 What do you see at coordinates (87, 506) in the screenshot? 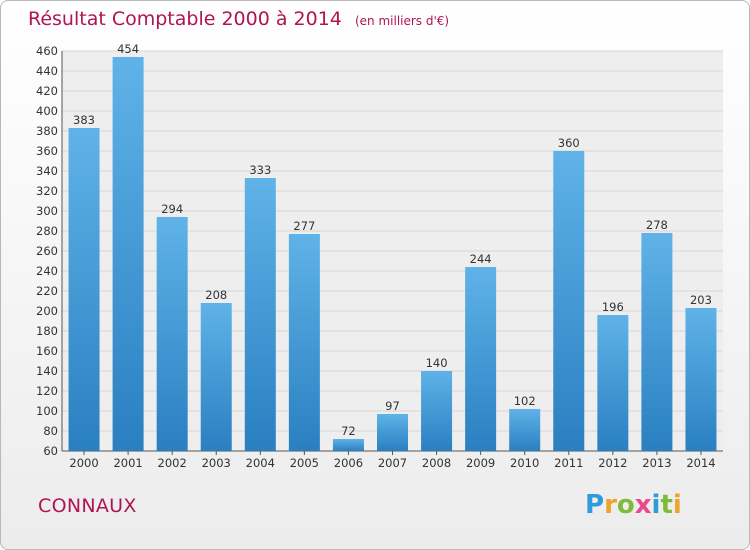
I see `commune-name: CONNAUX` at bounding box center [87, 506].